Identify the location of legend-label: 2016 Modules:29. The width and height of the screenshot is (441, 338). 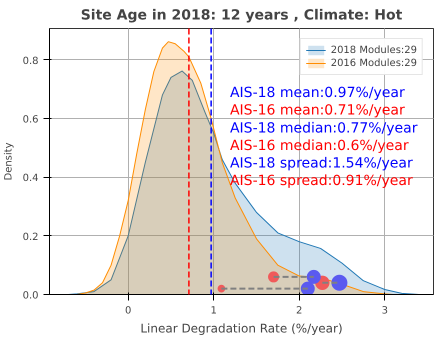
(373, 63).